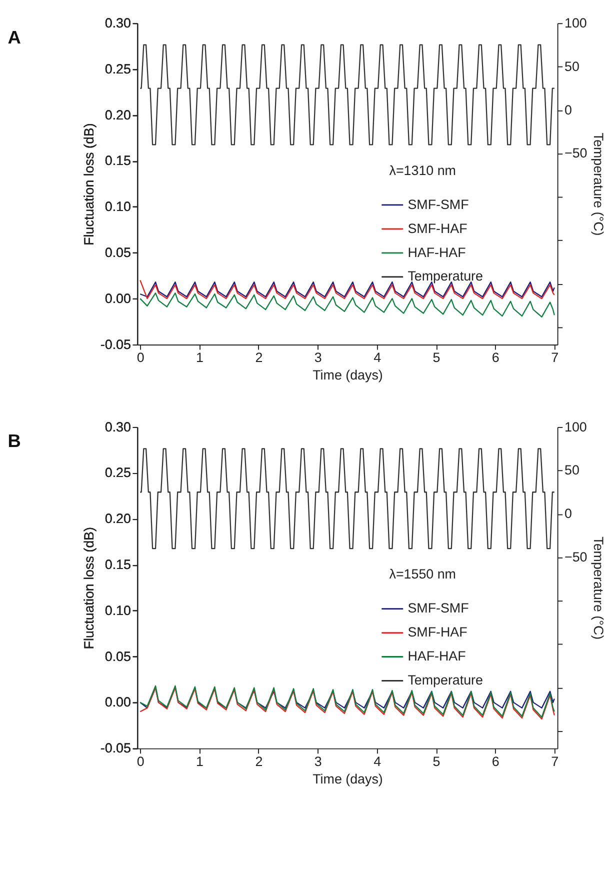  What do you see at coordinates (14, 37) in the screenshot?
I see `chart-title: A` at bounding box center [14, 37].